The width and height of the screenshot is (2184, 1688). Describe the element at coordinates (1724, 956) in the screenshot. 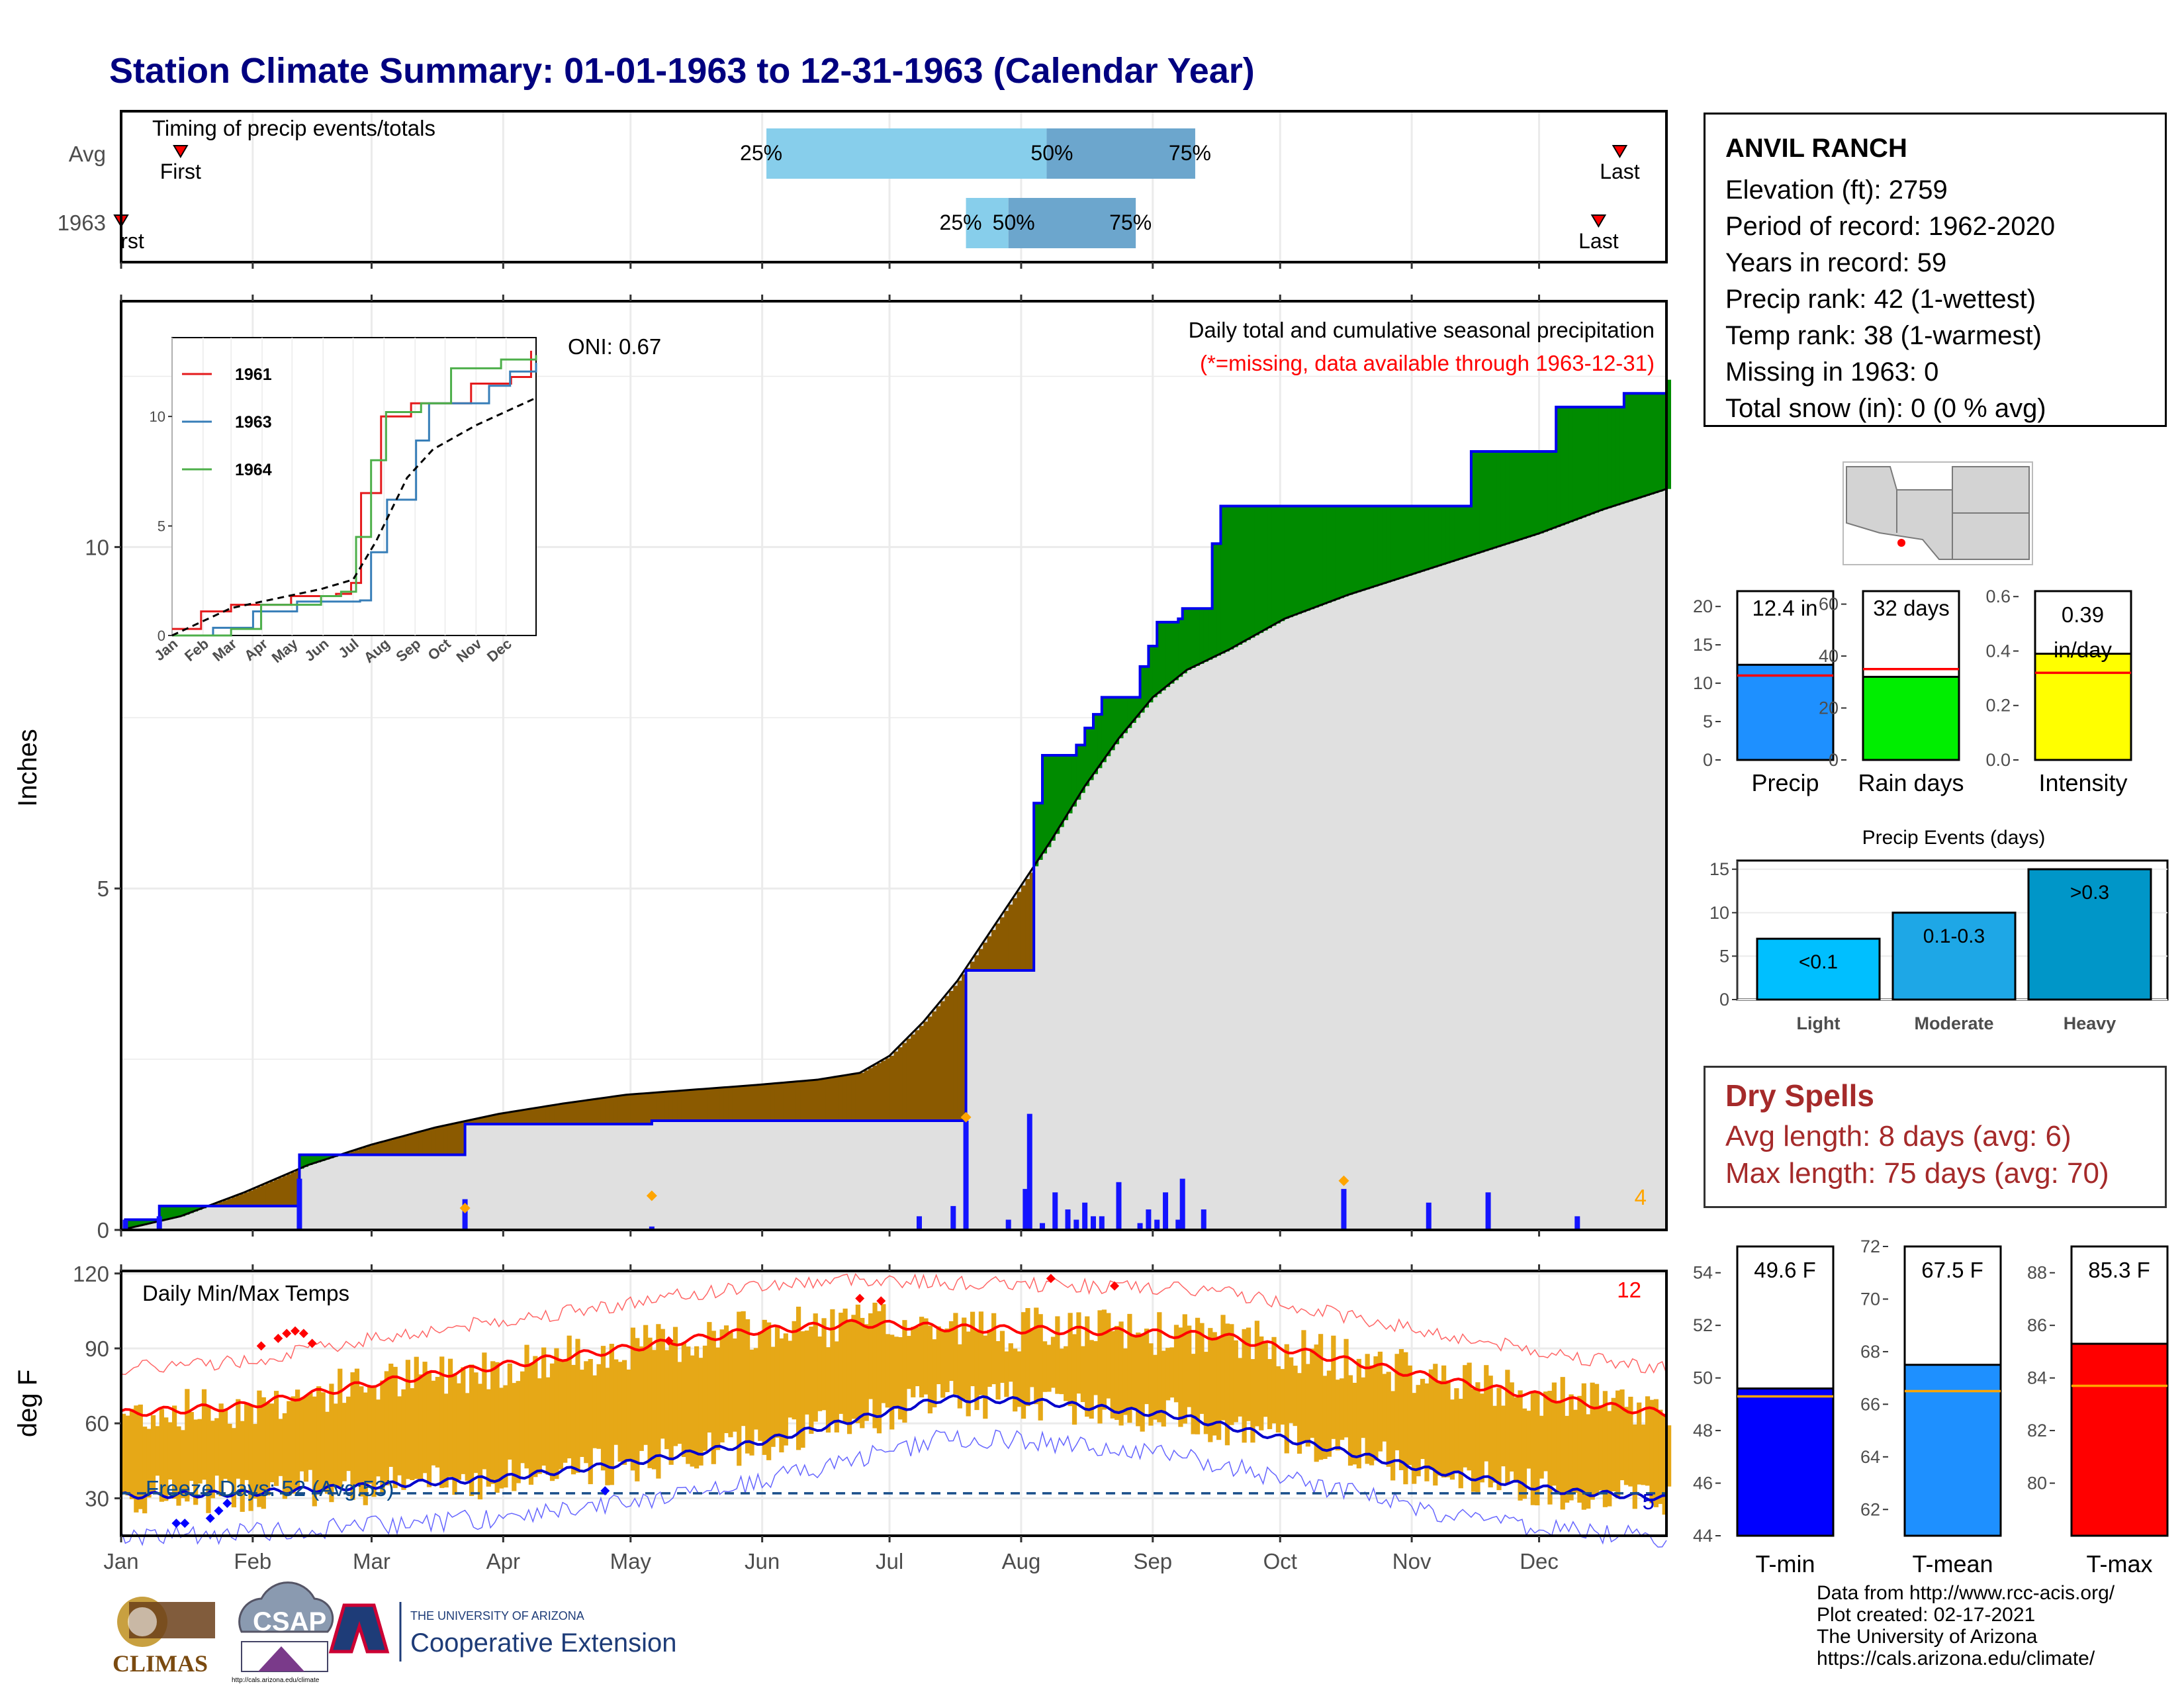

I see `events-ytick-label: 5` at that location.